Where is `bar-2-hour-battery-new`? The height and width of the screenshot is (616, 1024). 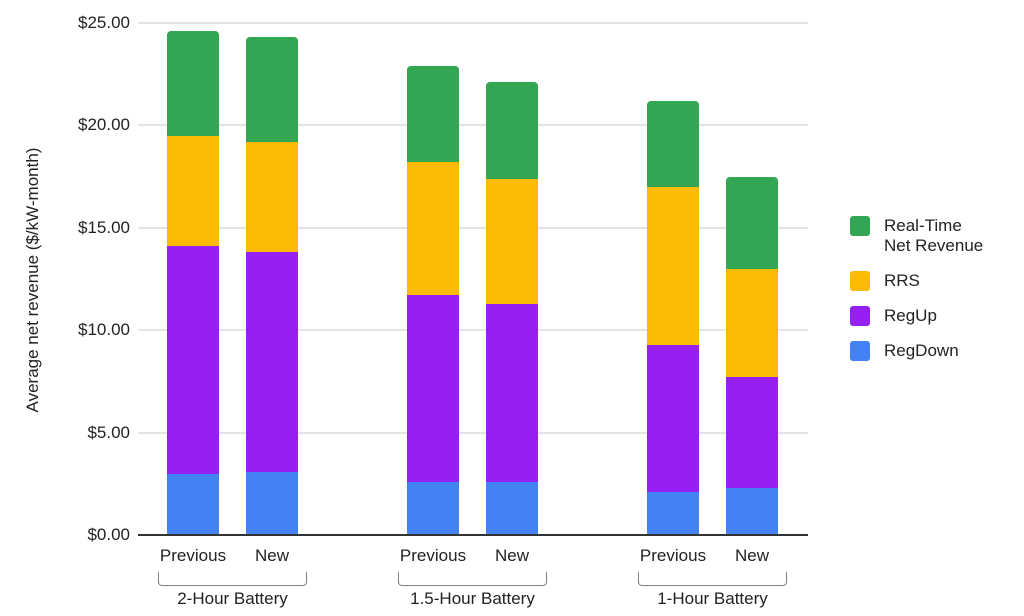
bar-2-hour-battery-new is located at coordinates (272, 286).